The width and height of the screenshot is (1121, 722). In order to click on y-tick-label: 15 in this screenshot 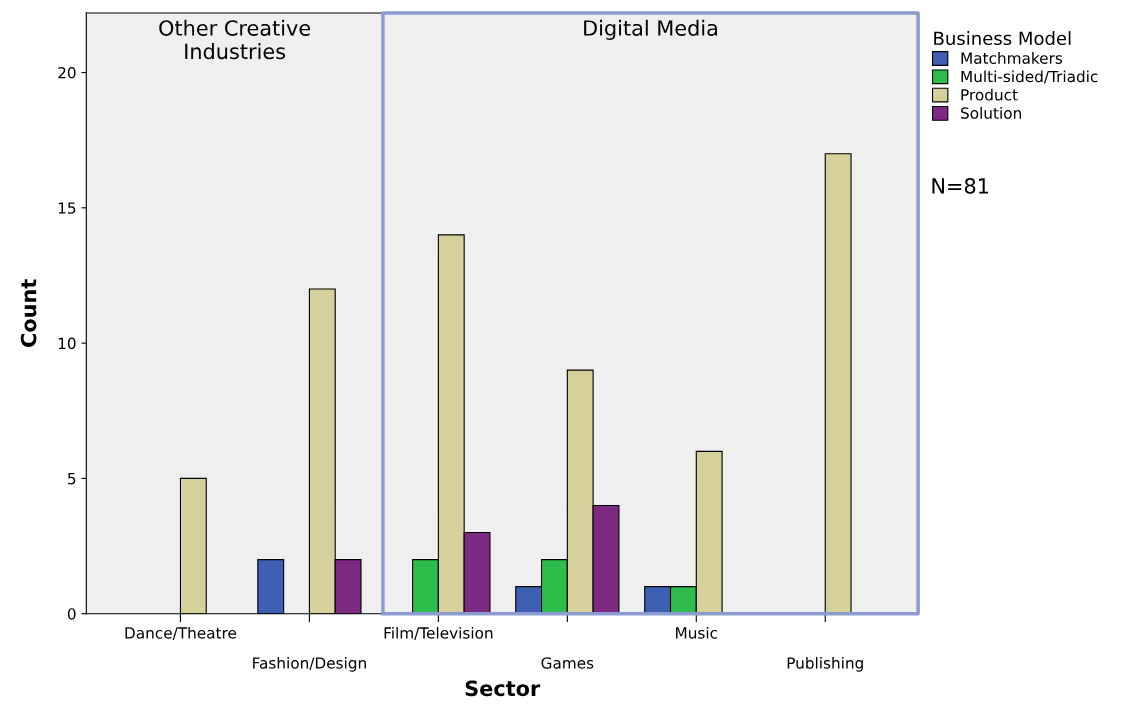, I will do `click(67, 208)`.